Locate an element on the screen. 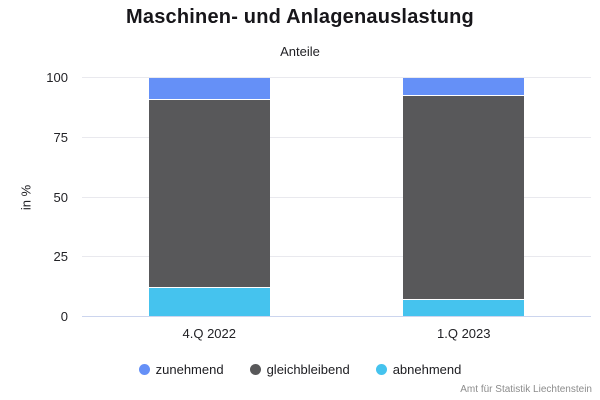 The height and width of the screenshot is (400, 600). legend-item-abnehmend: abnehmend is located at coordinates (418, 369).